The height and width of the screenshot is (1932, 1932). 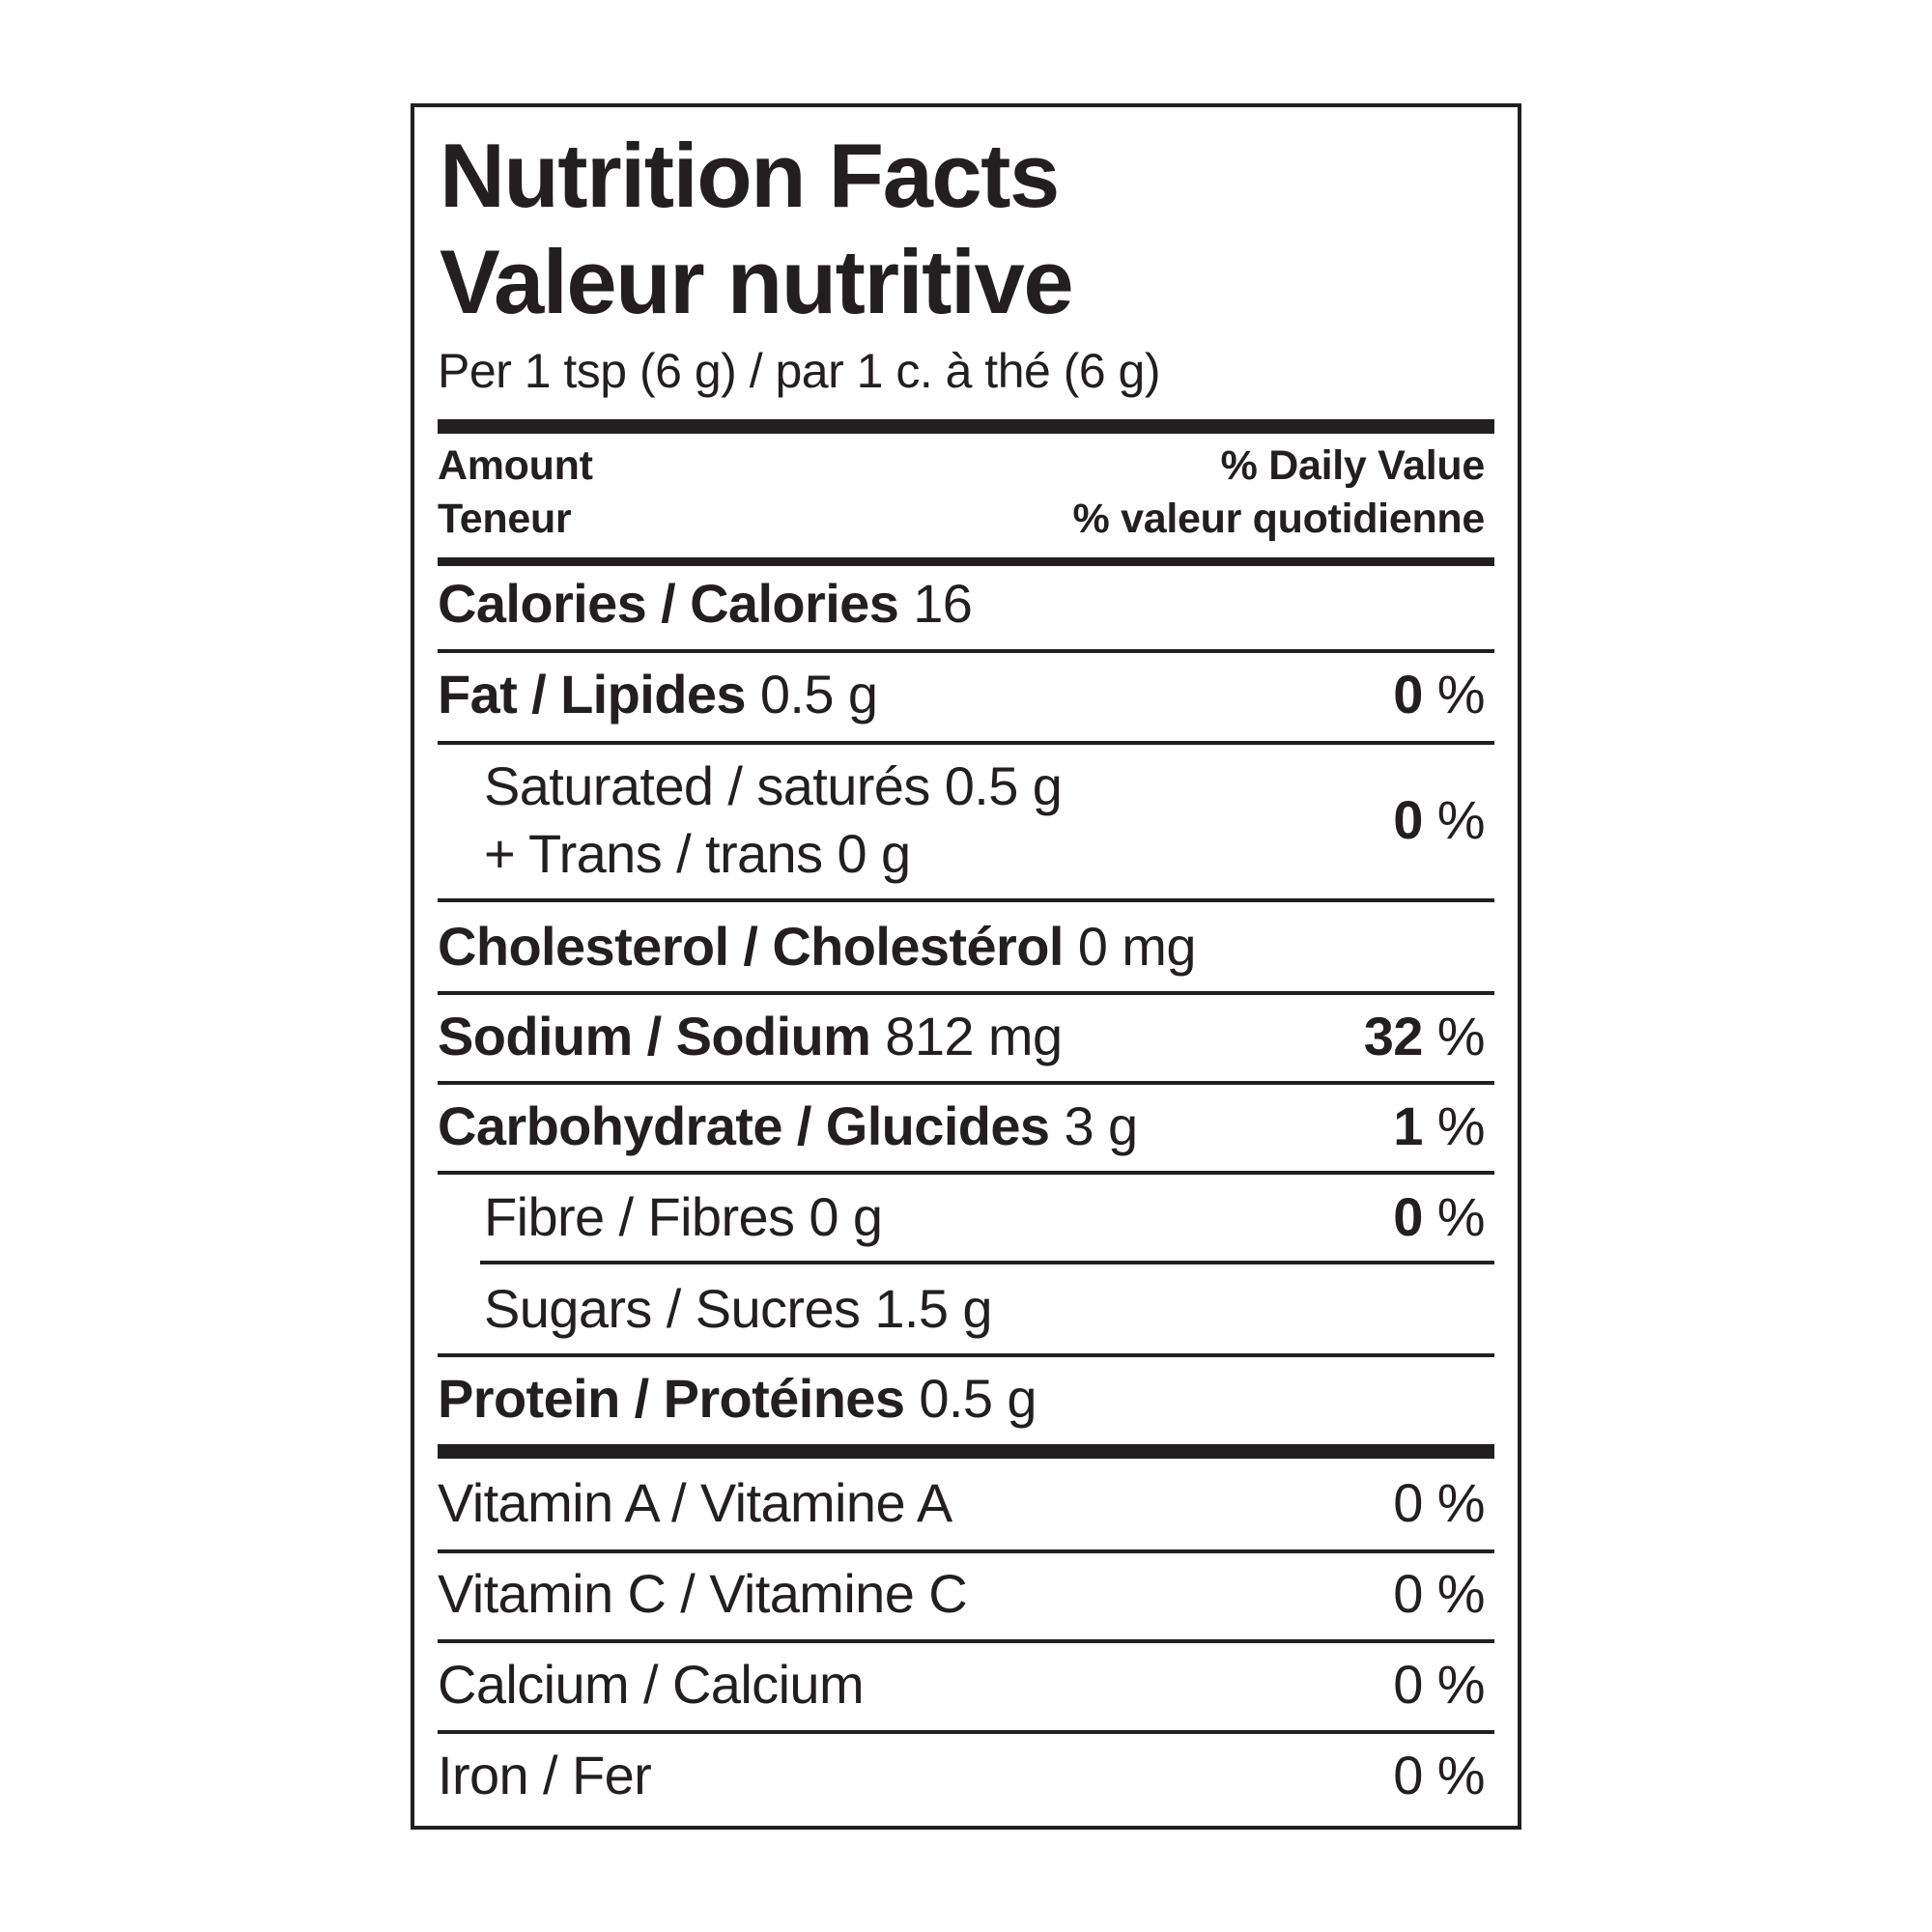 What do you see at coordinates (515, 465) in the screenshot?
I see `header-label: Amount` at bounding box center [515, 465].